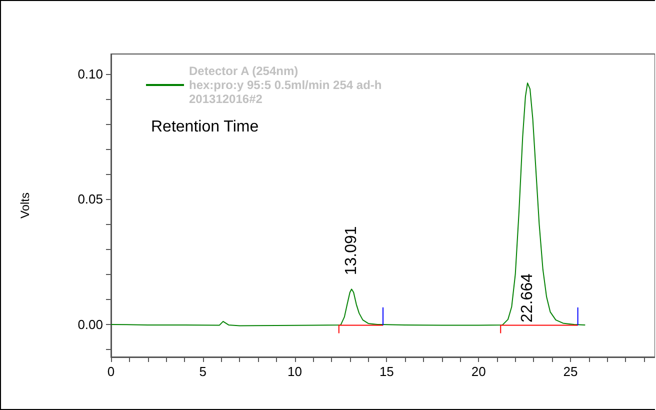  What do you see at coordinates (570, 371) in the screenshot?
I see `x-tick-label: 25` at bounding box center [570, 371].